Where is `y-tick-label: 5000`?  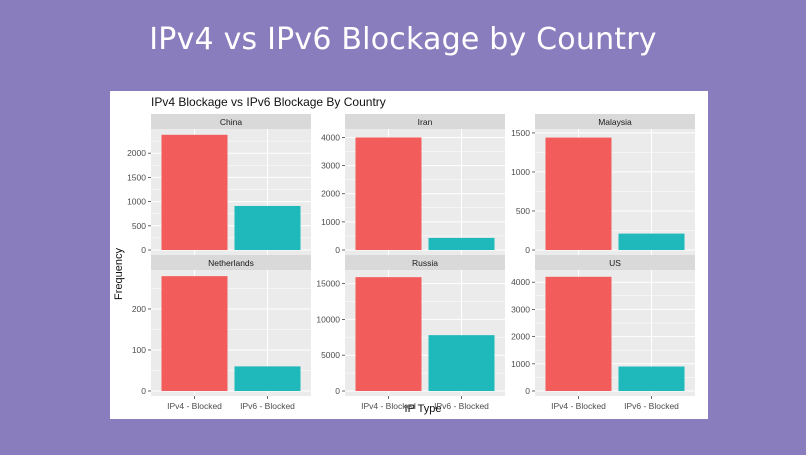 y-tick-label: 5000 is located at coordinates (330, 355).